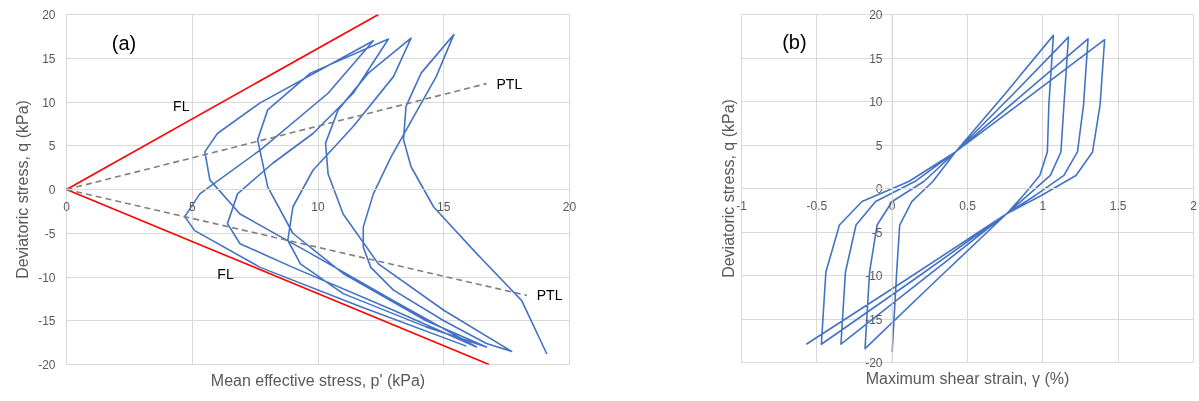 The height and width of the screenshot is (401, 1199). What do you see at coordinates (1043, 205) in the screenshot?
I see `x-tick-label: 1` at bounding box center [1043, 205].